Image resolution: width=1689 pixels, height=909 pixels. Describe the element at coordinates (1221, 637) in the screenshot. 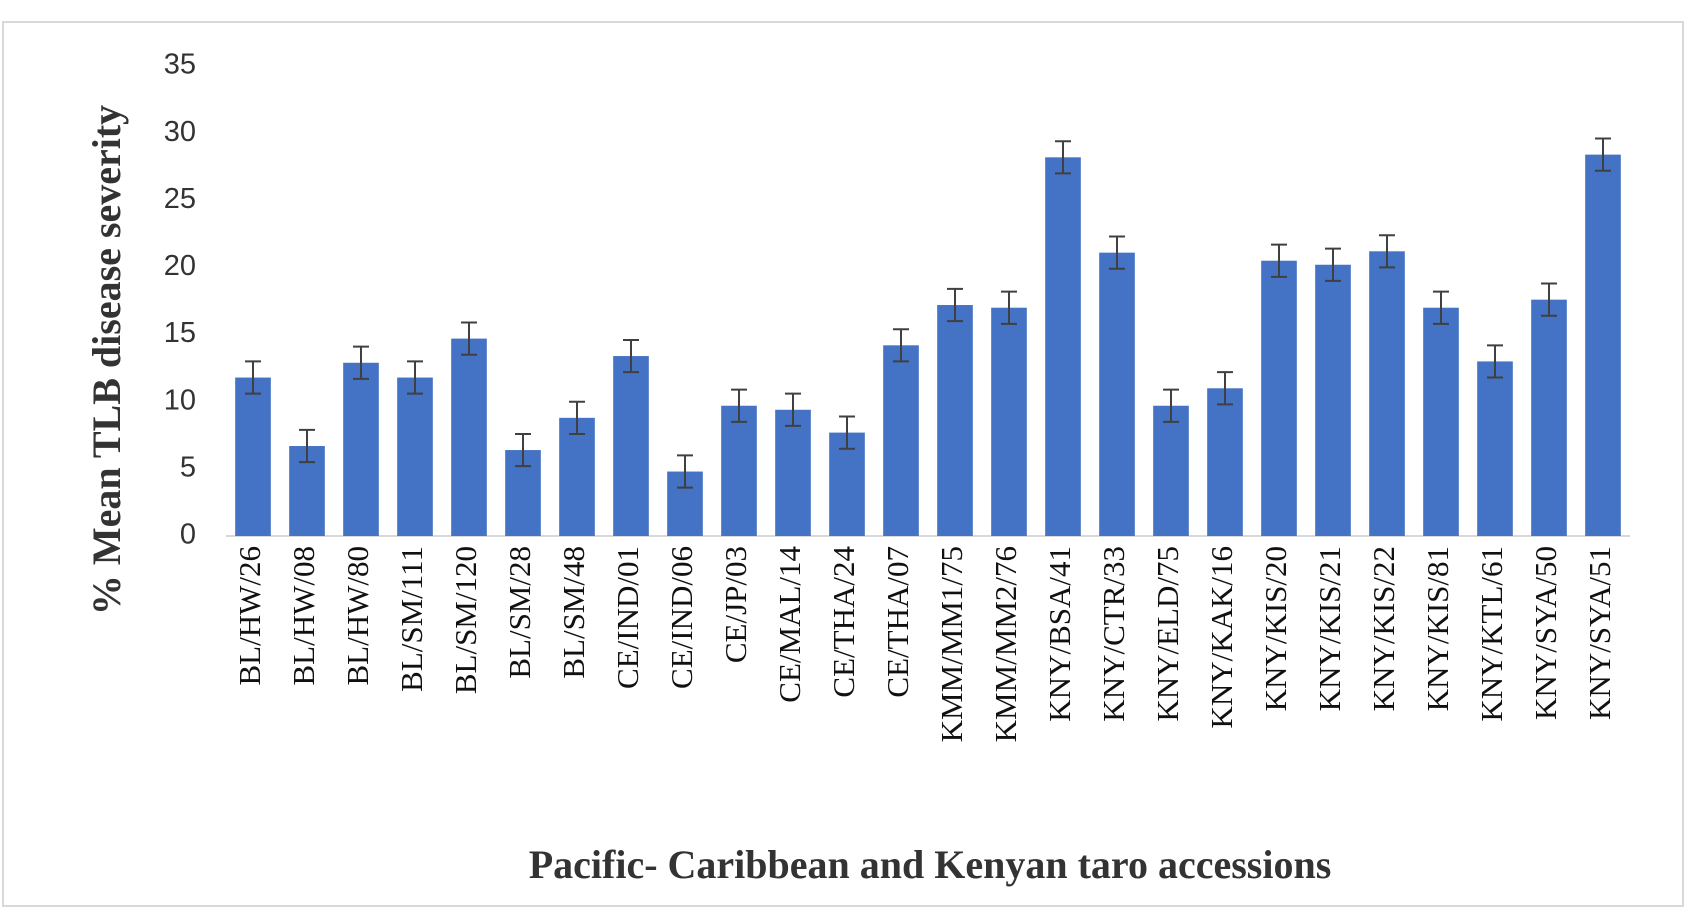

I see `x-tick-label: KNY/KAK/16` at that location.